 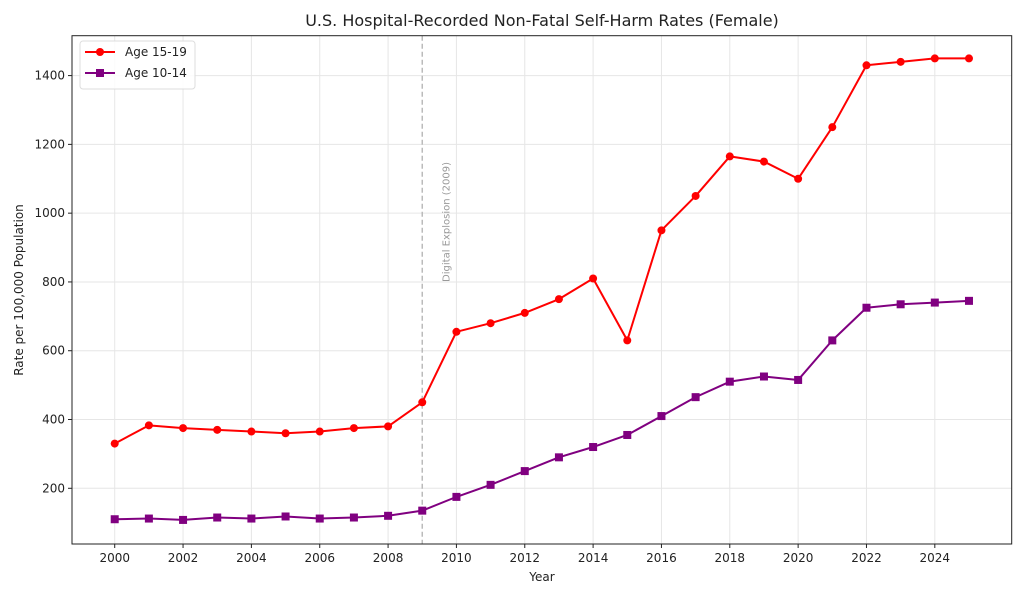 I want to click on legend-label: Age 10-14, so click(x=156, y=73).